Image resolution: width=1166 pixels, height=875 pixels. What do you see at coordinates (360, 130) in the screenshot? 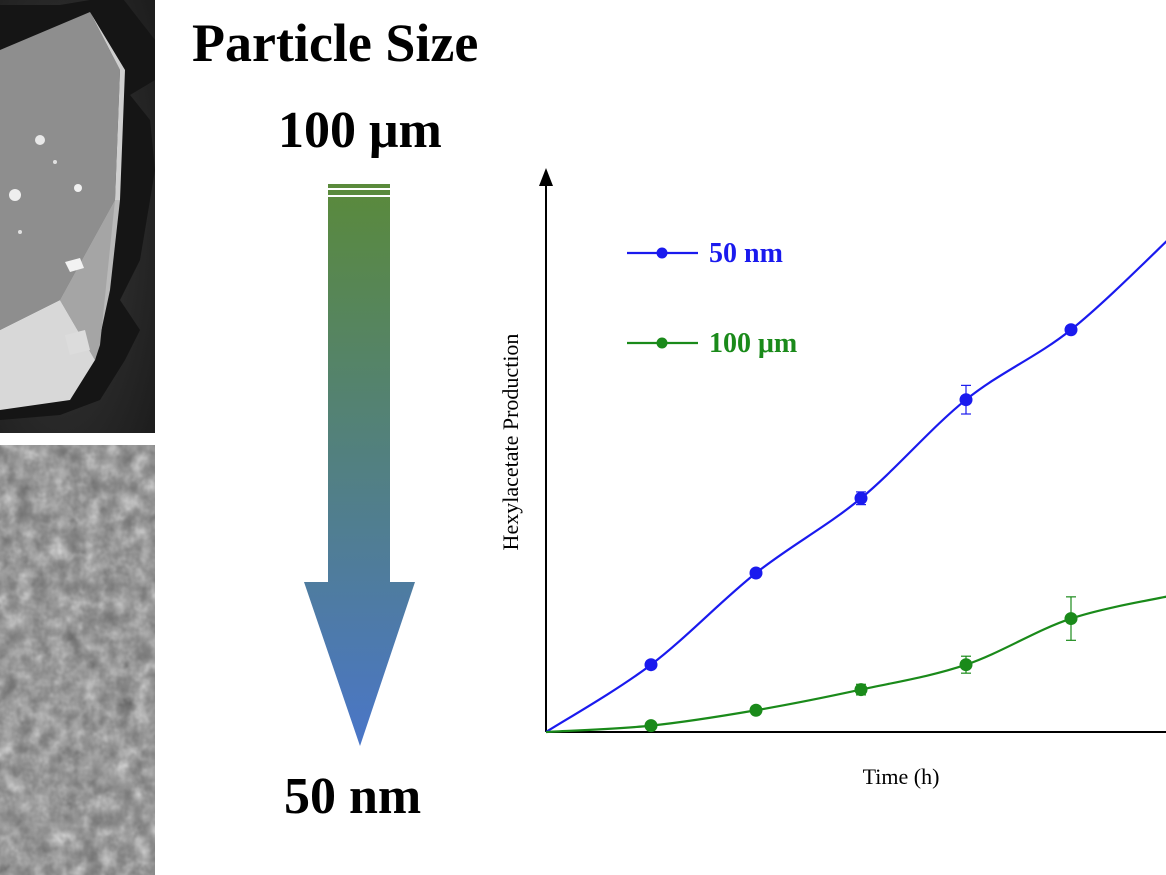
I see `size-label-large: 100 μm` at bounding box center [360, 130].